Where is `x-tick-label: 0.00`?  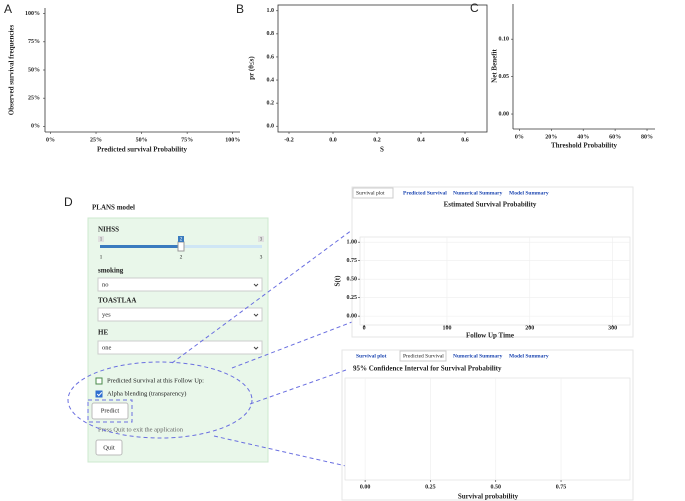 x-tick-label: 0.00 is located at coordinates (365, 487).